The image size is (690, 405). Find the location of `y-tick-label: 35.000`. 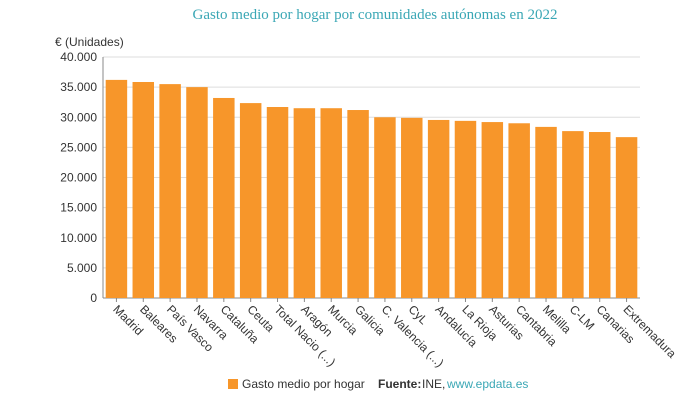

y-tick-label: 35.000 is located at coordinates (78, 87).